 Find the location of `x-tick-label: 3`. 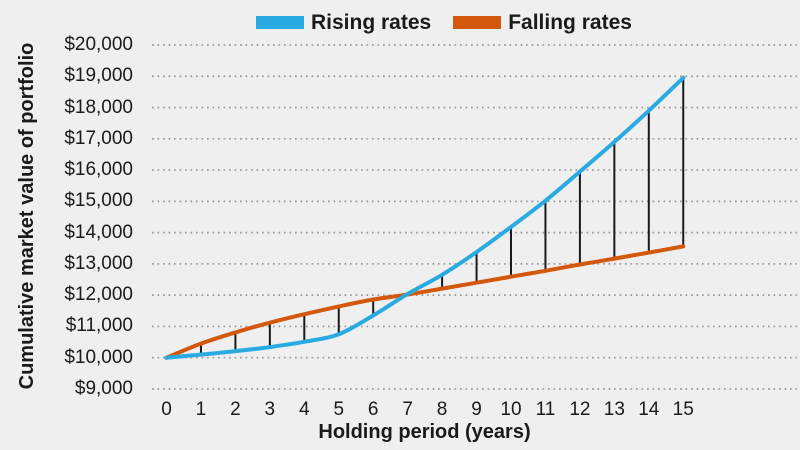

x-tick-label: 3 is located at coordinates (270, 409).